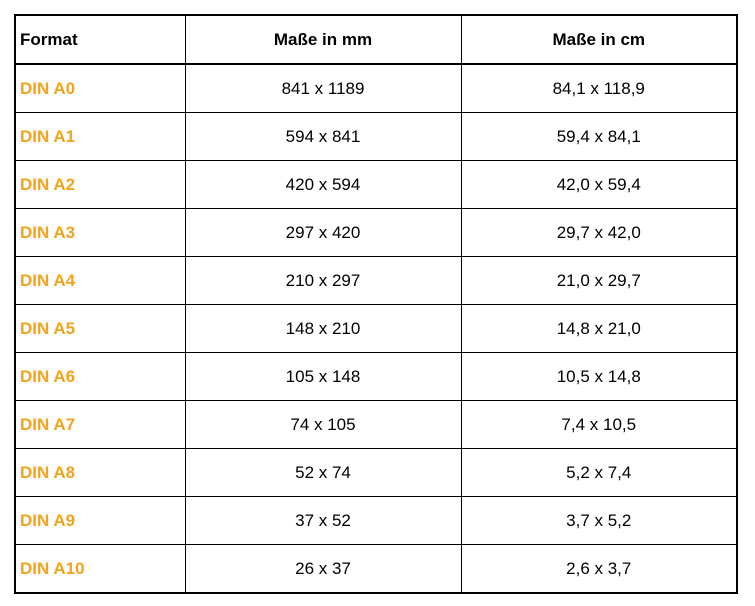 The image size is (755, 606). What do you see at coordinates (100, 232) in the screenshot?
I see `format-cell: DIN A3` at bounding box center [100, 232].